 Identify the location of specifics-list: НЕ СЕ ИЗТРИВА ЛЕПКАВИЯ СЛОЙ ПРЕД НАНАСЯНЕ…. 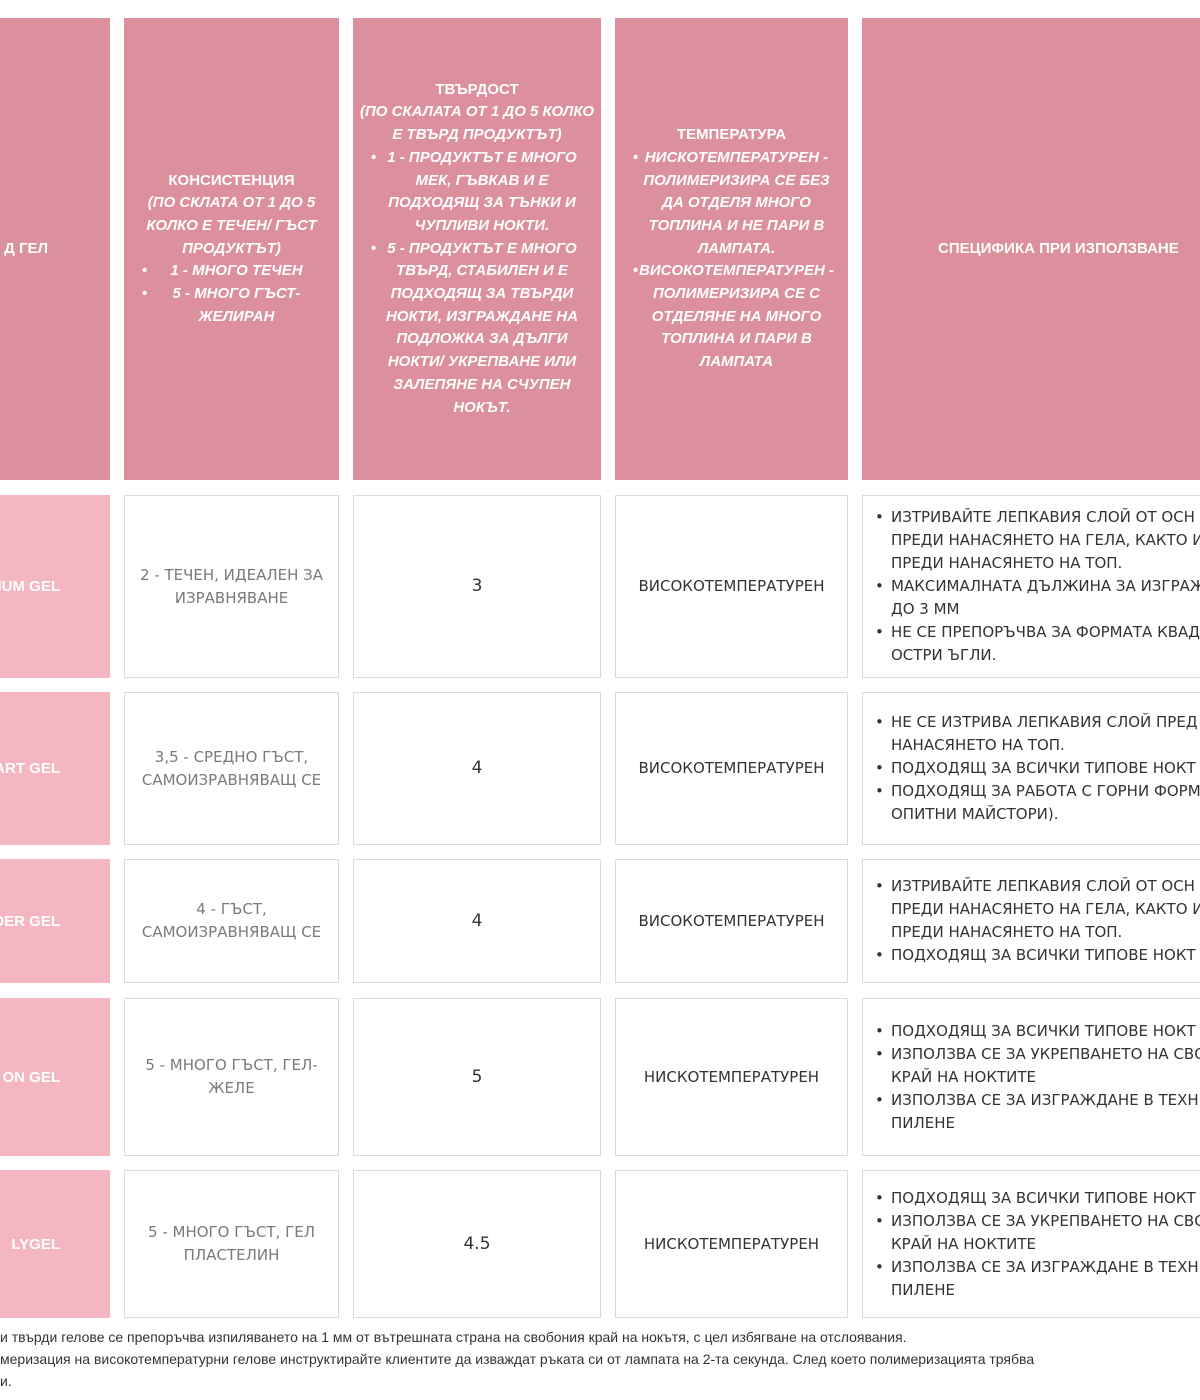
(1037, 768).